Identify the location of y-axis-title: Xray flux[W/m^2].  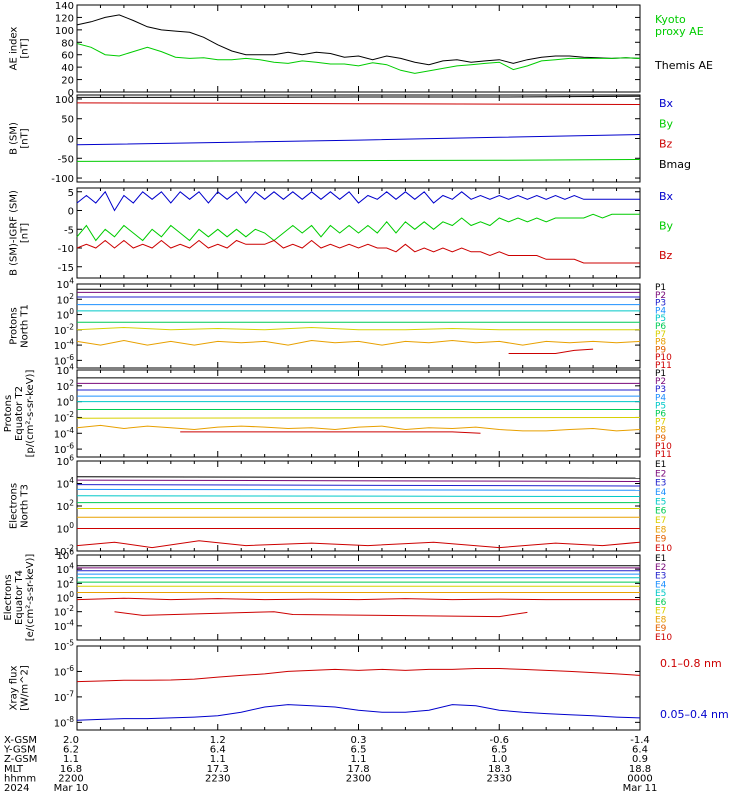
(20, 688).